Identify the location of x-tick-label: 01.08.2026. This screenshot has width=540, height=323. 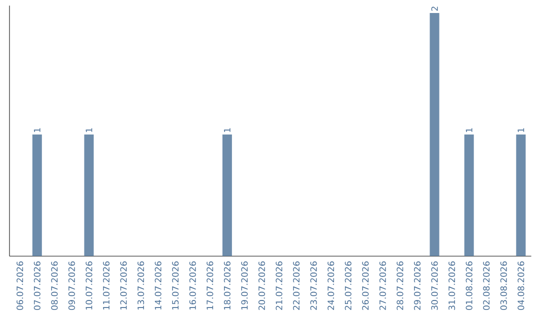
(469, 286).